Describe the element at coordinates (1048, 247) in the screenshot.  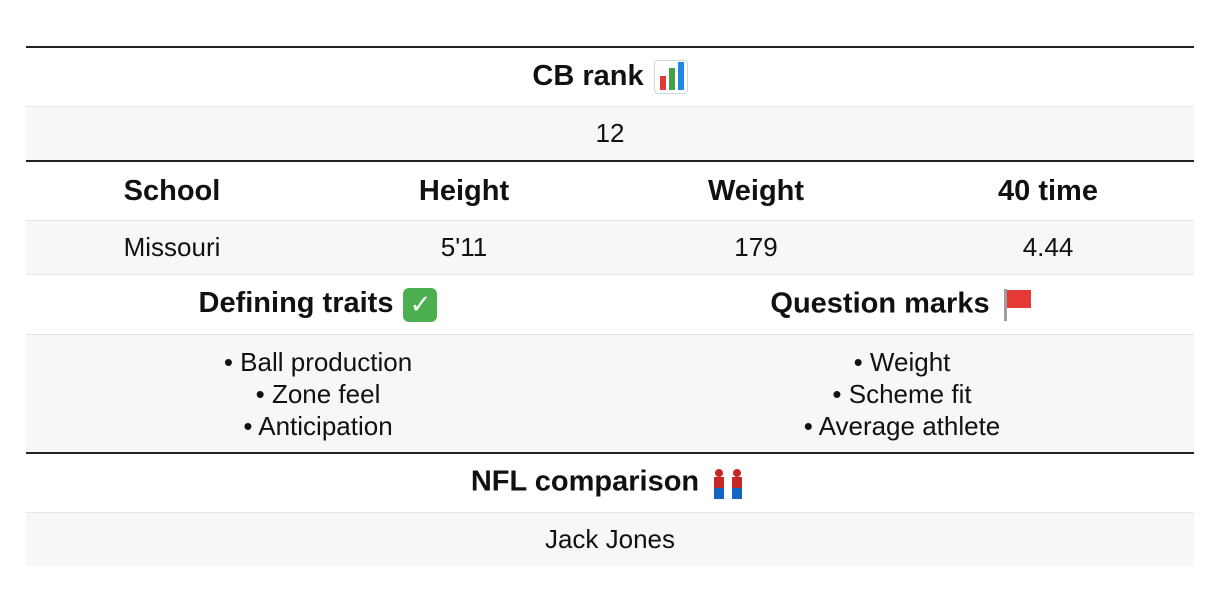
I see `forty-time-value: 4.44` at that location.